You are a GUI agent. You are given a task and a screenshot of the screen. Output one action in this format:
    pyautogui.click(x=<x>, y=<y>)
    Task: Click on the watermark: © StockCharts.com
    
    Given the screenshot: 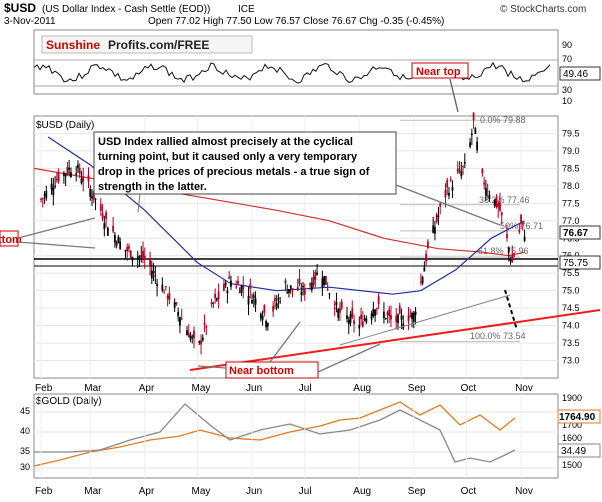 What is the action you would take?
    pyautogui.click(x=543, y=9)
    